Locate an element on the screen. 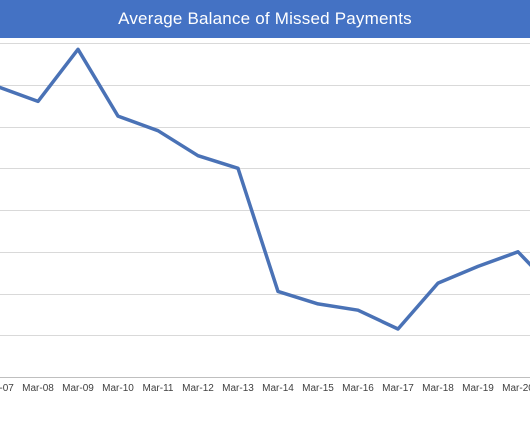 The width and height of the screenshot is (530, 442). x-tick-label: Mar-08 is located at coordinates (38, 388).